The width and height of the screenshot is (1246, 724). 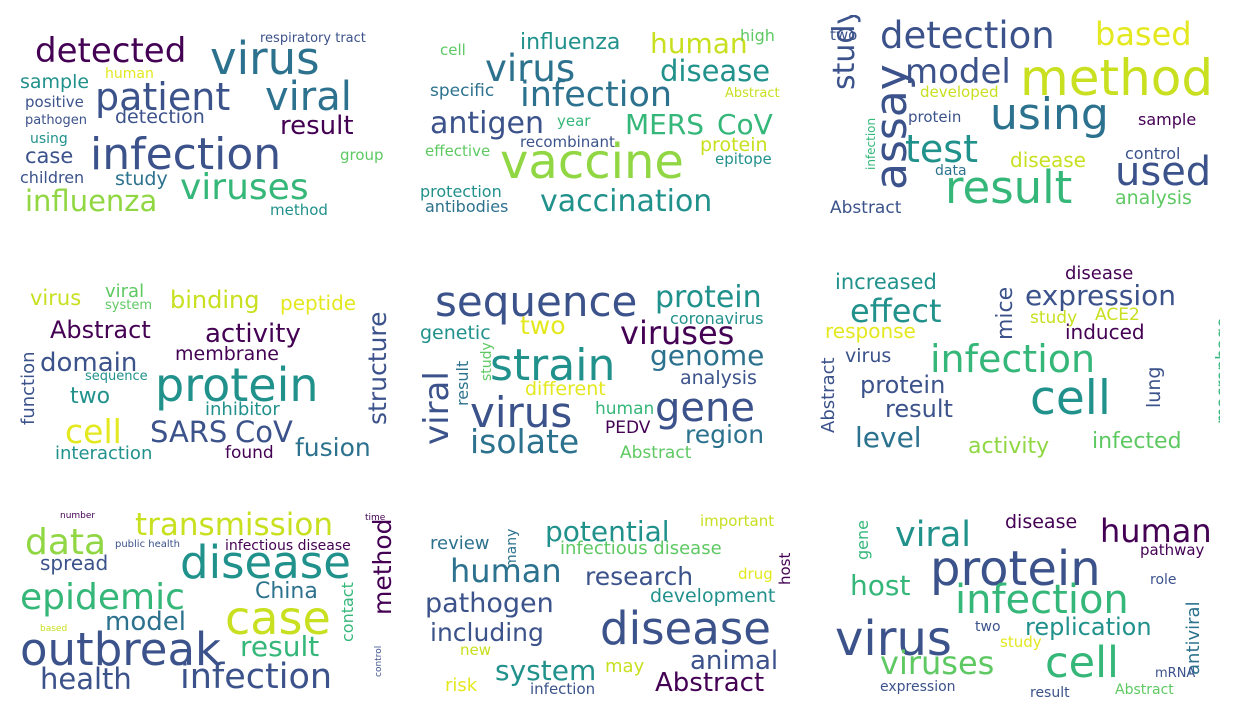 What do you see at coordinates (461, 191) in the screenshot?
I see `cloud-word: protection` at bounding box center [461, 191].